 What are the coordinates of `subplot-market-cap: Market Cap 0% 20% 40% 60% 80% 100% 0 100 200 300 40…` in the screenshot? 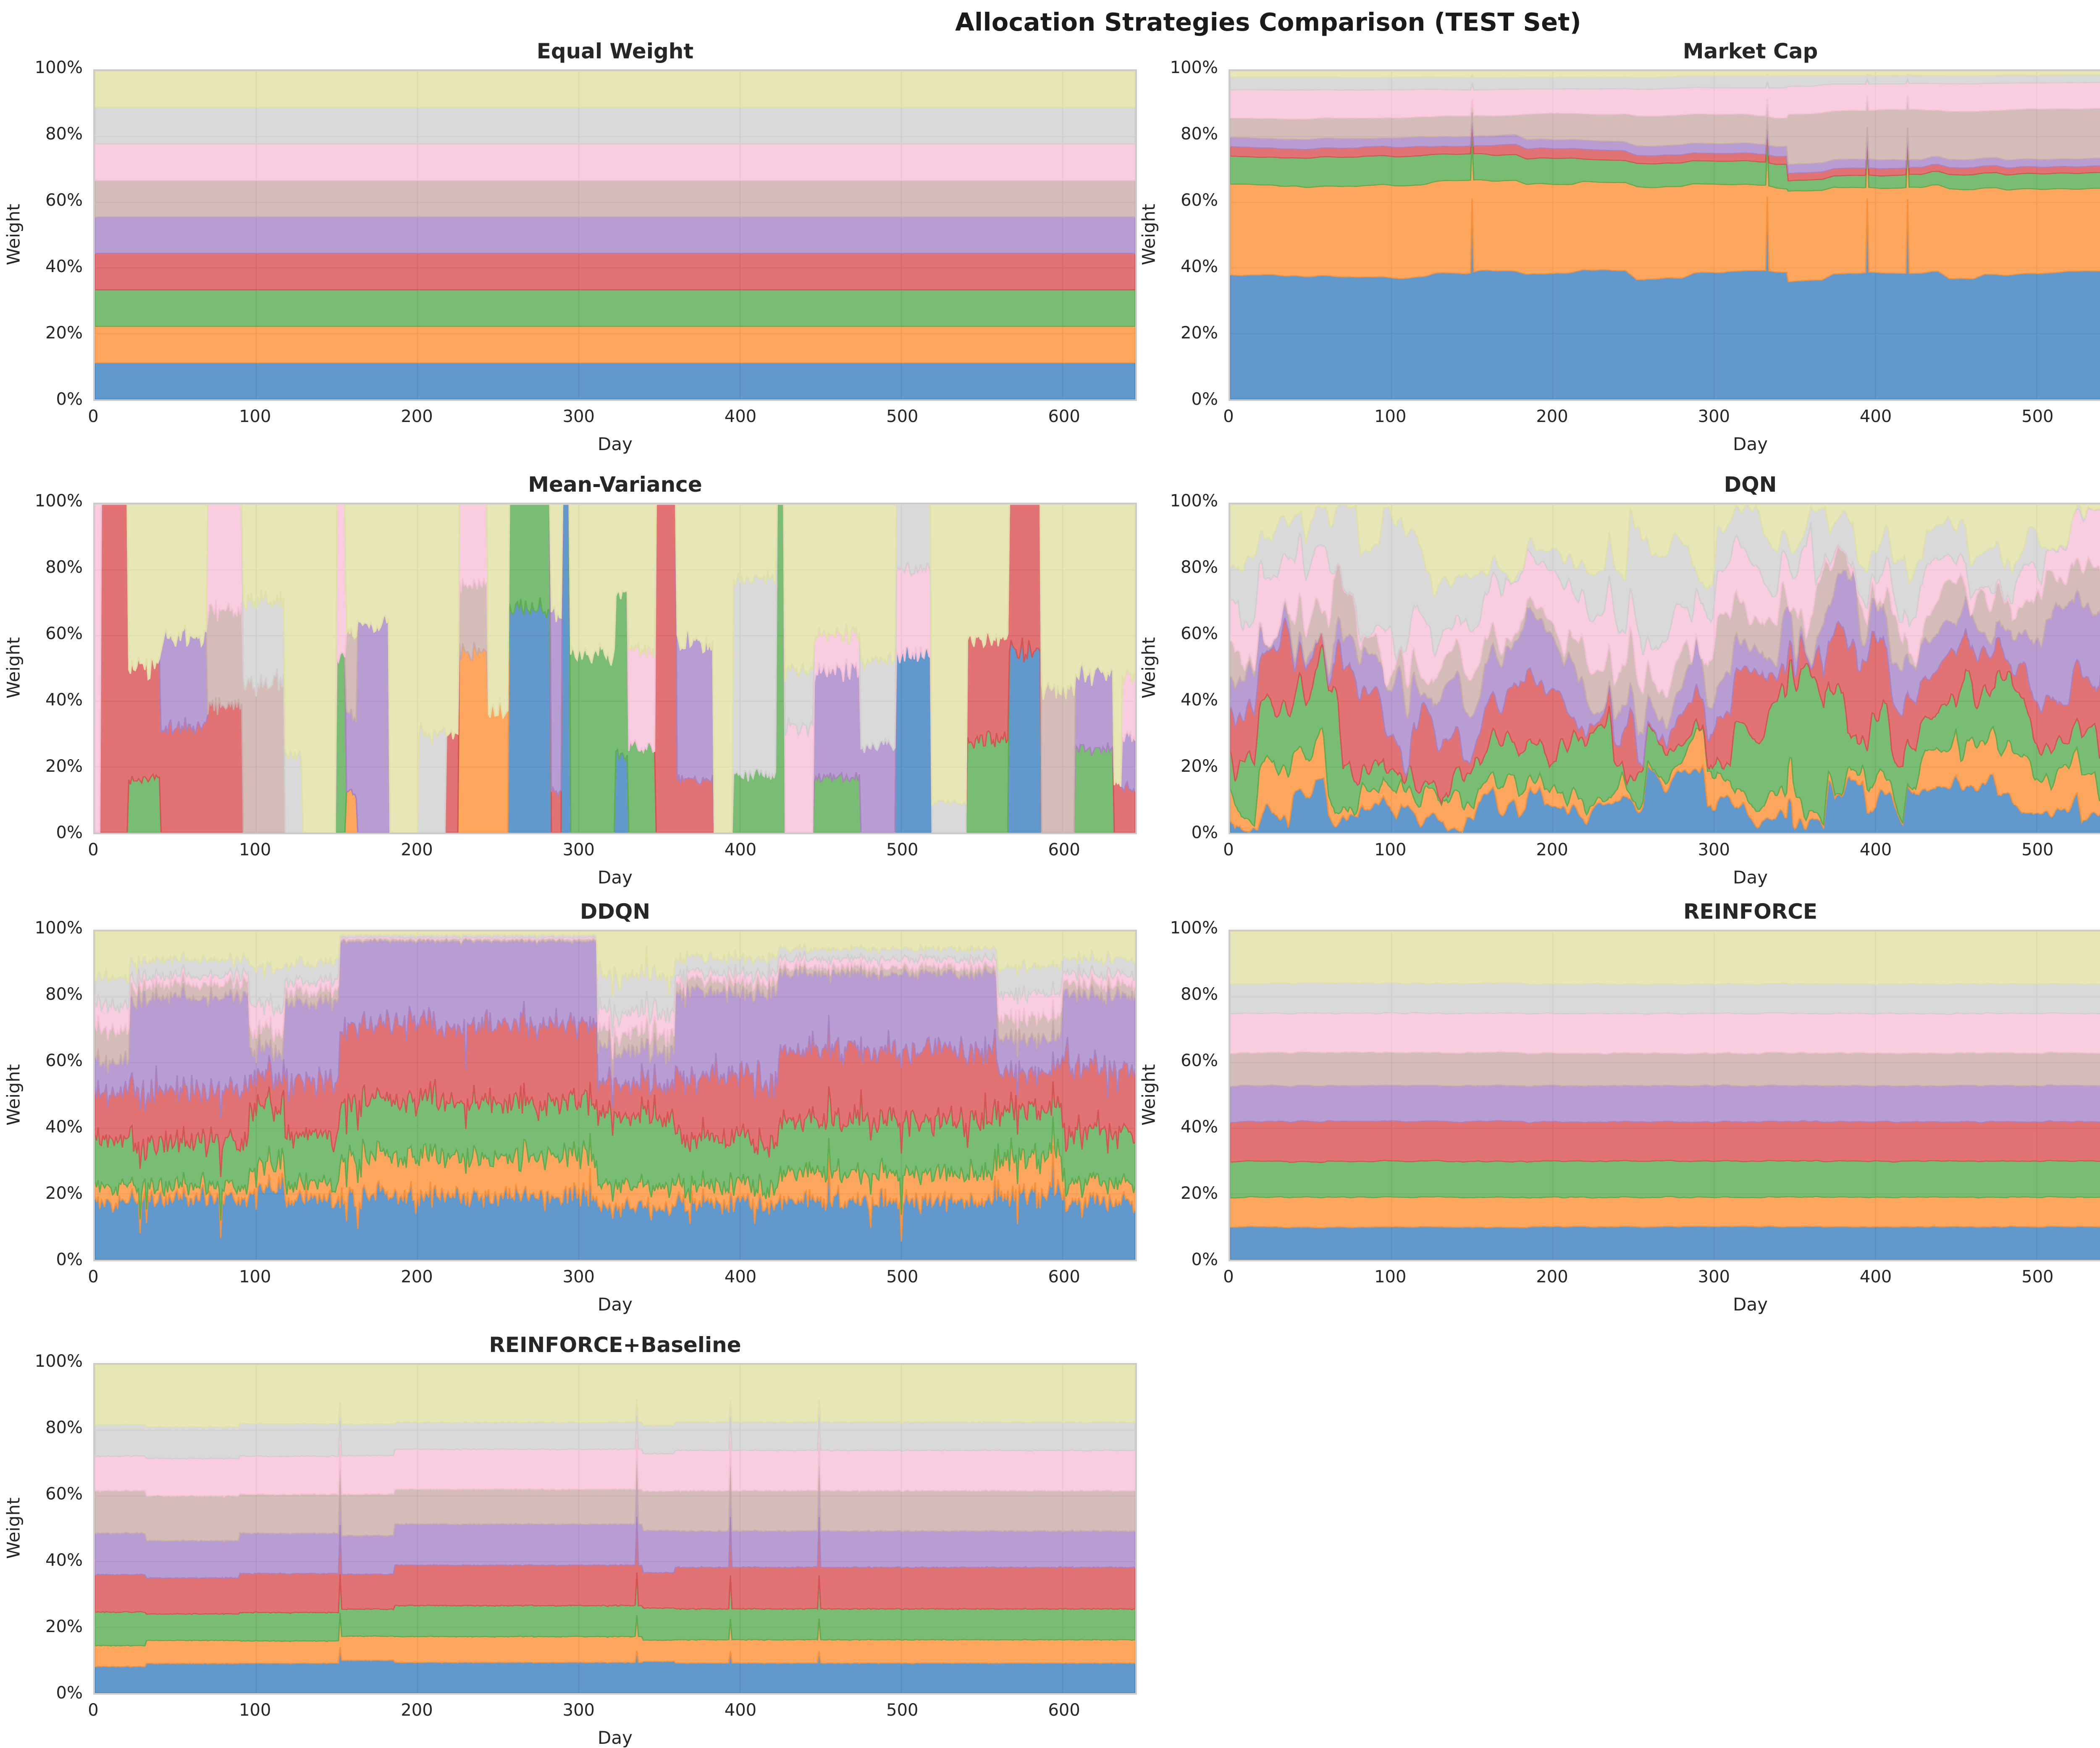 It's located at (1619, 246).